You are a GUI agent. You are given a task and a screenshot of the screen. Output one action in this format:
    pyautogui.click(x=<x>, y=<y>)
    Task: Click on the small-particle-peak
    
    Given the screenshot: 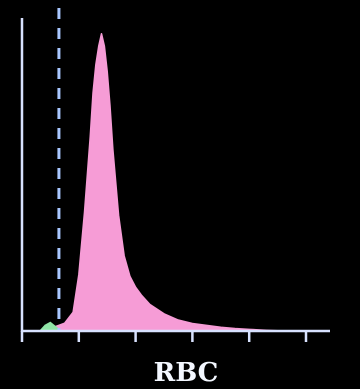 What is the action you would take?
    pyautogui.click(x=50, y=326)
    